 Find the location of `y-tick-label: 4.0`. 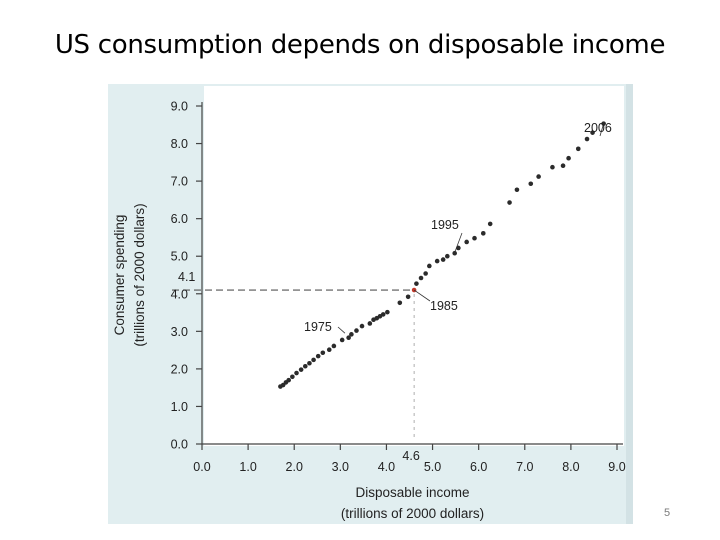

y-tick-label: 4.0 is located at coordinates (179, 294).